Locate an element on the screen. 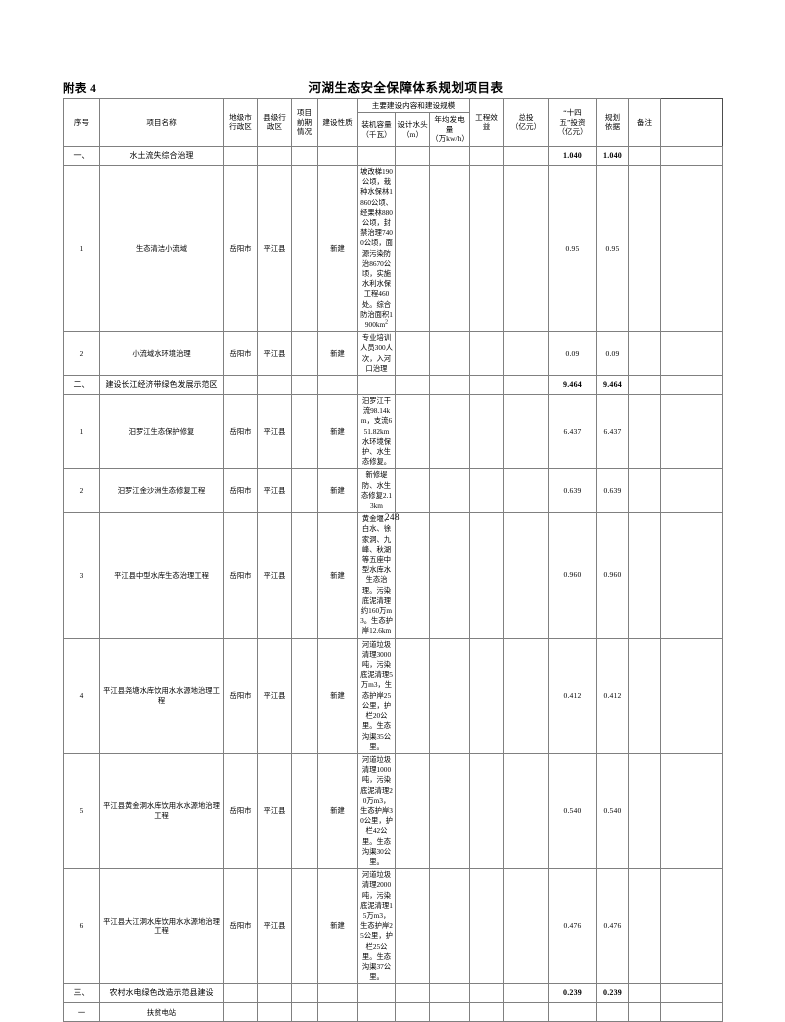 The height and width of the screenshot is (1022, 785). col-seq: 序号 is located at coordinates (81, 122).